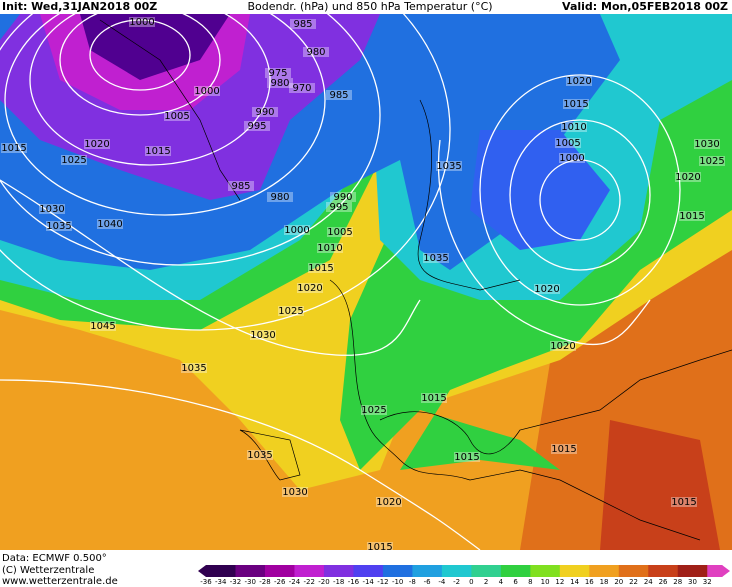 The height and width of the screenshot is (587, 732). I want to click on field-purple, so click(155, 47).